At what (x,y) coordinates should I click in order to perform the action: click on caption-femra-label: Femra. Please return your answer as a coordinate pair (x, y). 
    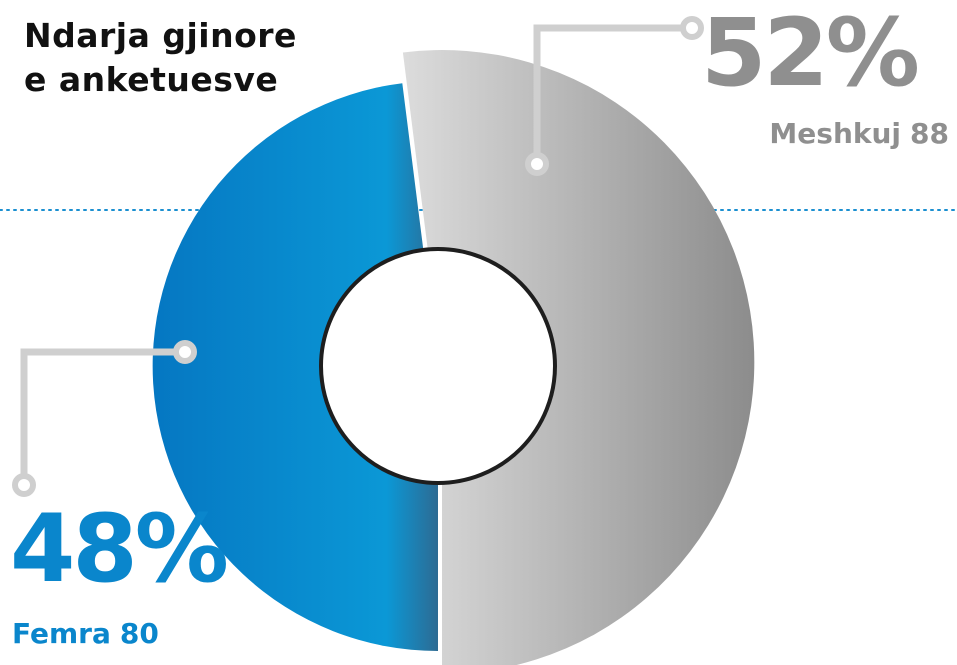
    Looking at the image, I should click on (61, 633).